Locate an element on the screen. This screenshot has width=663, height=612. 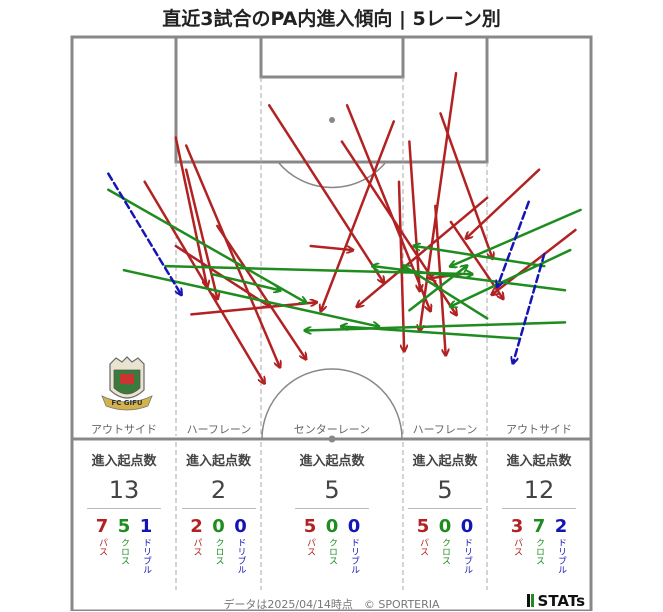
stats-total: 12 is located at coordinates (539, 490).